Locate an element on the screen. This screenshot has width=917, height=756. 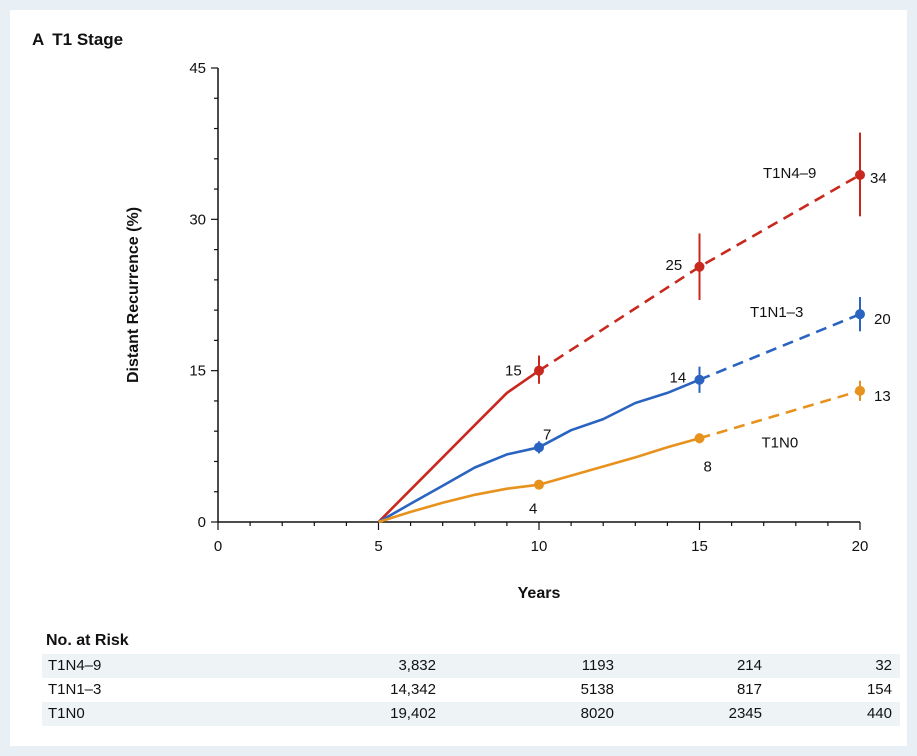
series-line-solid is located at coordinates (458, 446).